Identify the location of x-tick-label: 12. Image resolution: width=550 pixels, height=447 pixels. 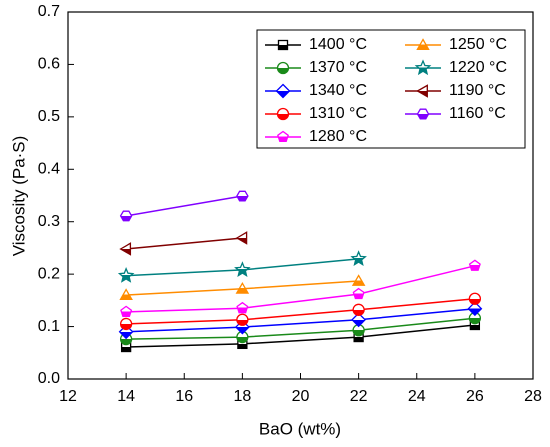
(68, 396).